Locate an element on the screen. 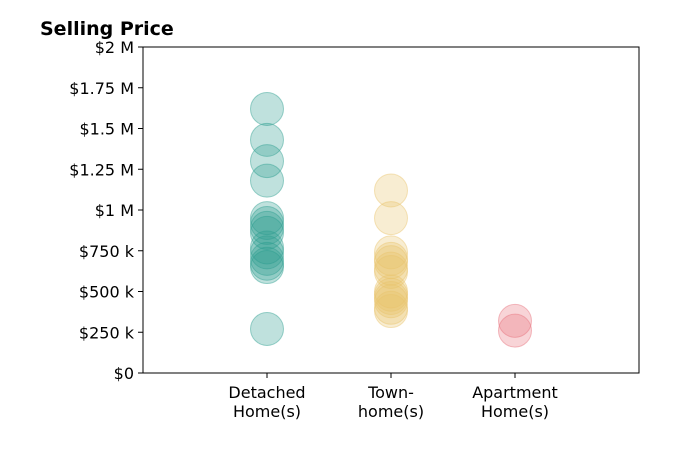  y-tick-label: $1.25 M is located at coordinates (101, 169).